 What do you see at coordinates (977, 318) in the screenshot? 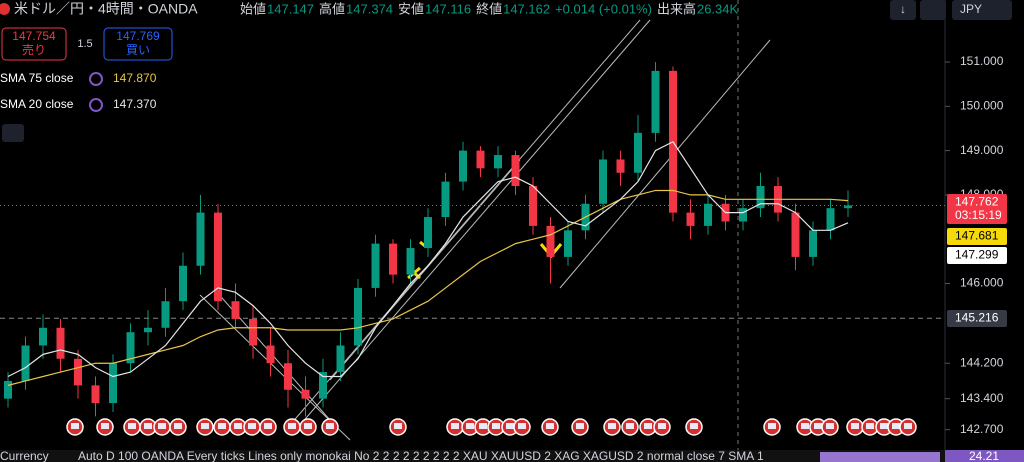
I see `price-tag-label: 145.216` at bounding box center [977, 318].